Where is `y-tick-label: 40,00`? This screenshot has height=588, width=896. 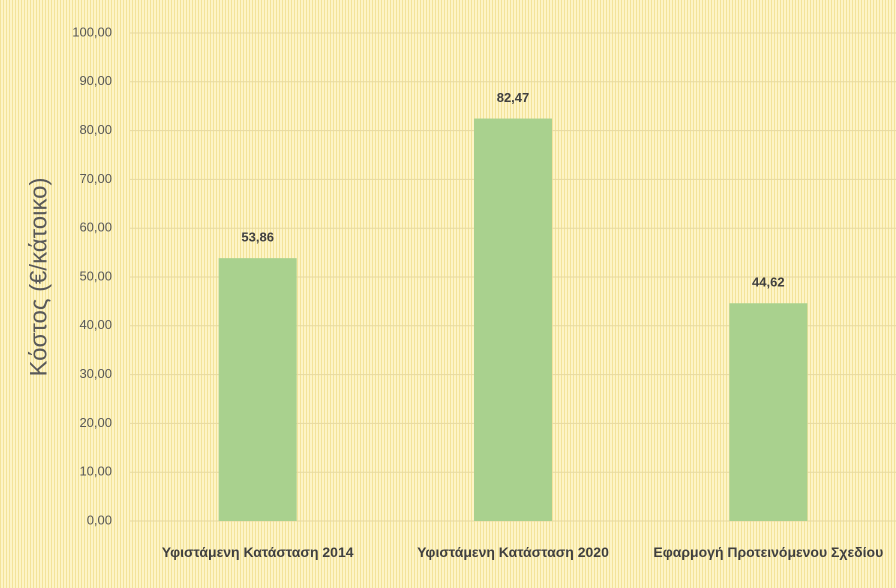
y-tick-label: 40,00 is located at coordinates (95, 324).